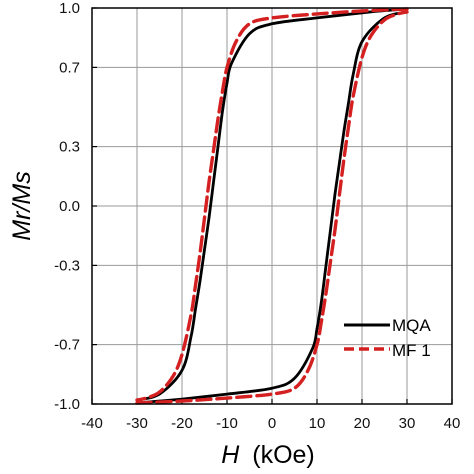  I want to click on y-tick-label: 0.3, so click(69, 147).